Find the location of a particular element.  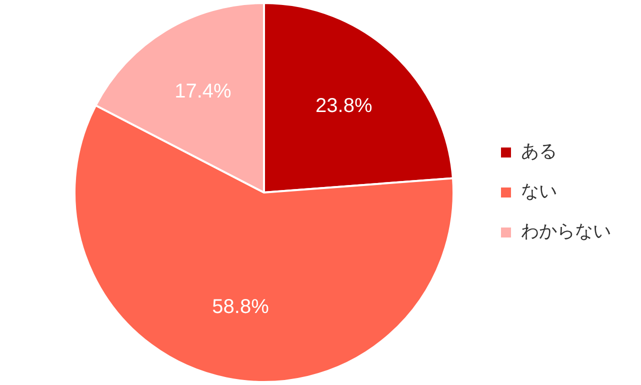

data-label: 17.4% is located at coordinates (203, 91).